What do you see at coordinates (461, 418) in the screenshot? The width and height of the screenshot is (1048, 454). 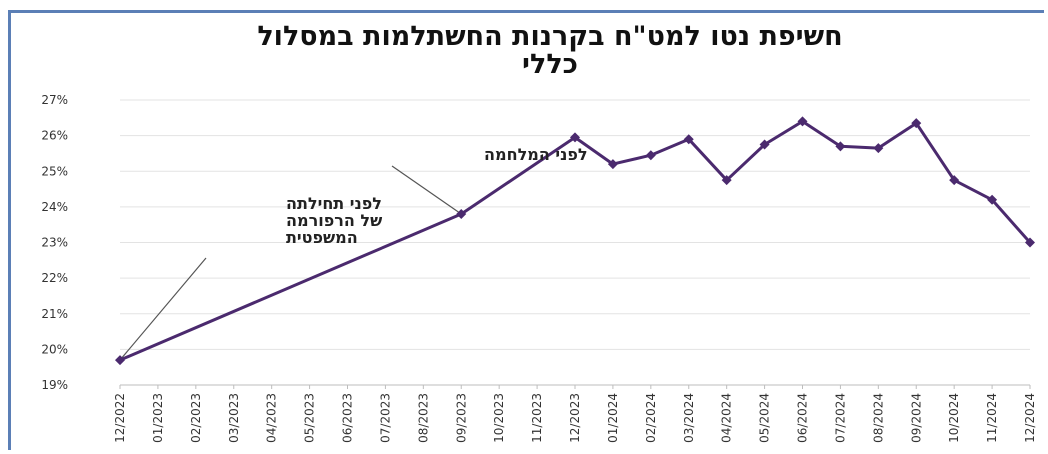 I see `x-tick-label: 09/2023` at bounding box center [461, 418].